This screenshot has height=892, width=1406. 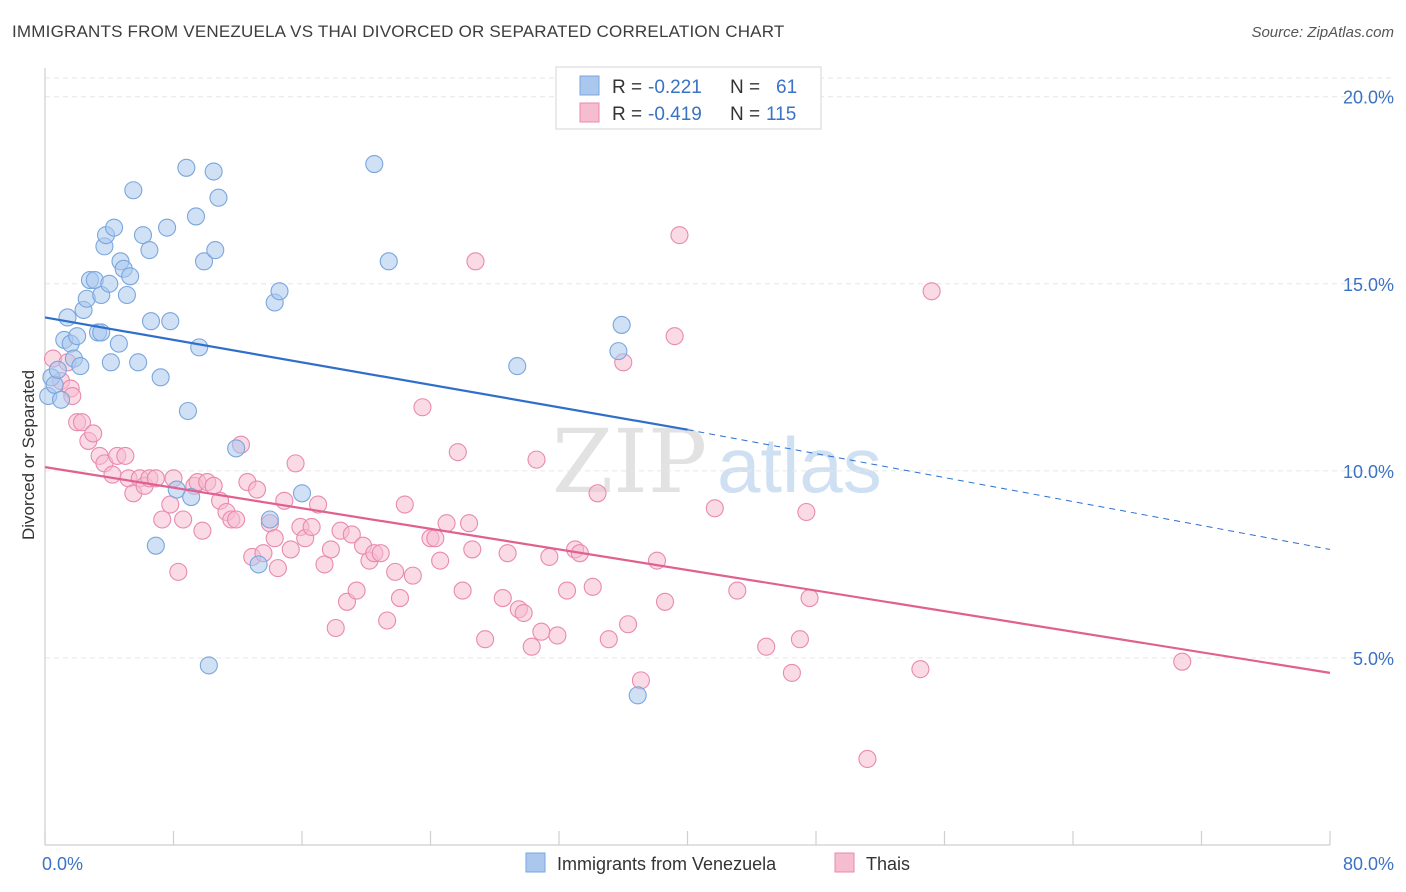 What do you see at coordinates (1368, 98) in the screenshot?
I see `y-tick-label: 20.0%` at bounding box center [1368, 98].